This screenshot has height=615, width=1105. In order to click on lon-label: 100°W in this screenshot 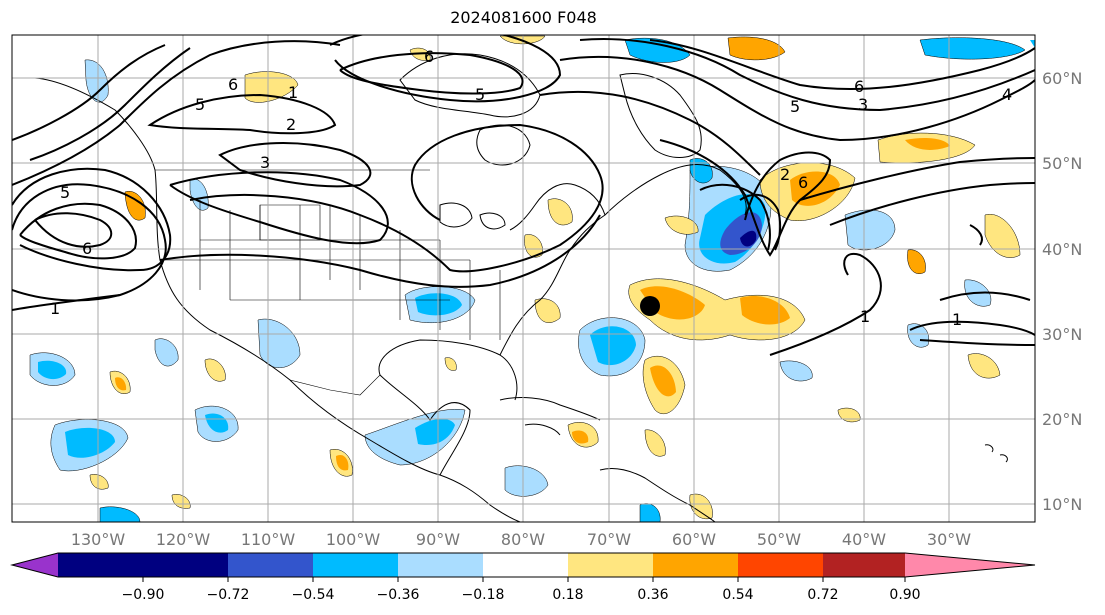, I will do `click(353, 539)`.